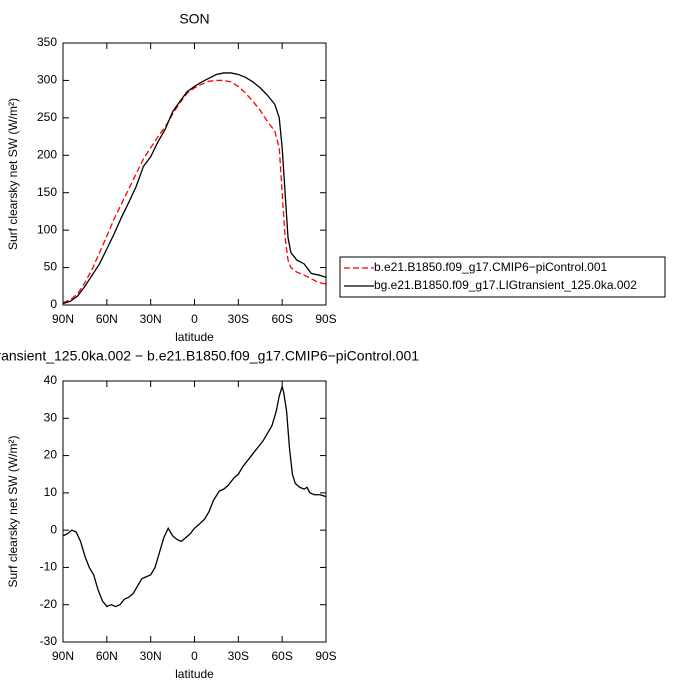 The width and height of the screenshot is (700, 700). What do you see at coordinates (51, 492) in the screenshot?
I see `y-tick-label: 10` at bounding box center [51, 492].